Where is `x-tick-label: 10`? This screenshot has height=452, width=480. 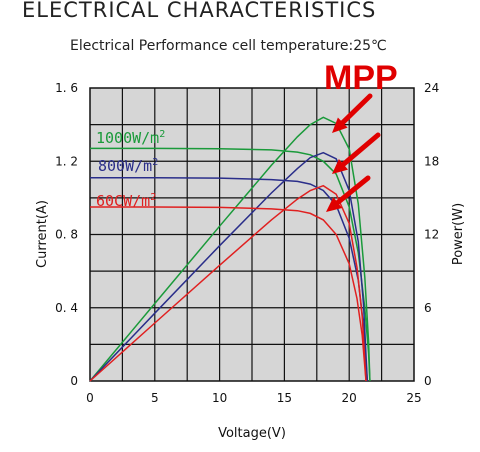
x-tick-label: 10 is located at coordinates (219, 398).